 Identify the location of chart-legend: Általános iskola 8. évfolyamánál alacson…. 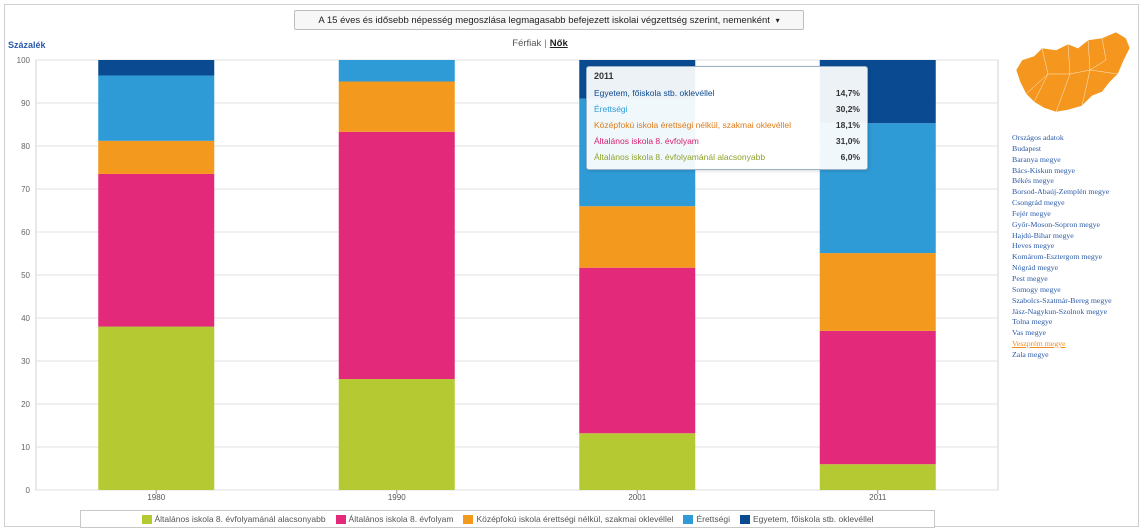
(507, 519).